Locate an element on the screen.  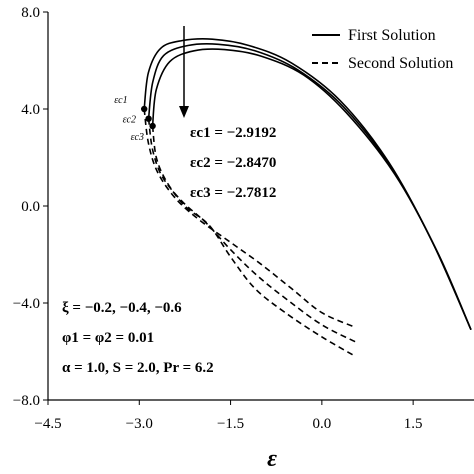
legend-label: First Solution is located at coordinates (392, 35).